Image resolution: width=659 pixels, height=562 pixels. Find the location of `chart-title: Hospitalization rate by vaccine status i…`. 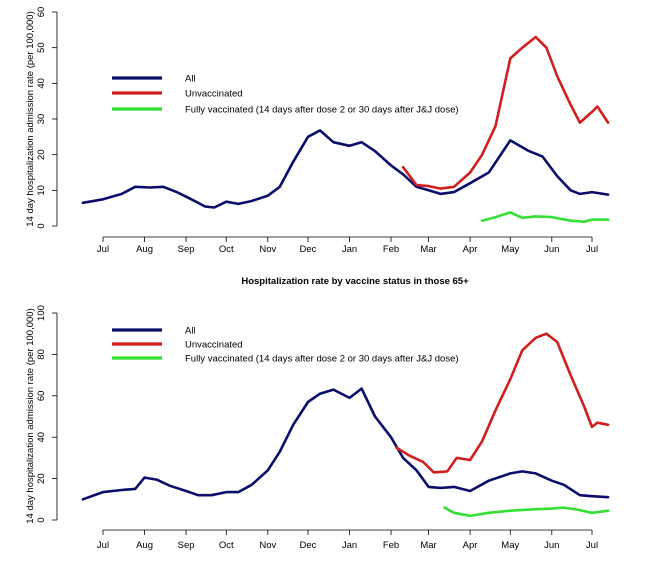

chart-title: Hospitalization rate by vaccine status i… is located at coordinates (355, 281).